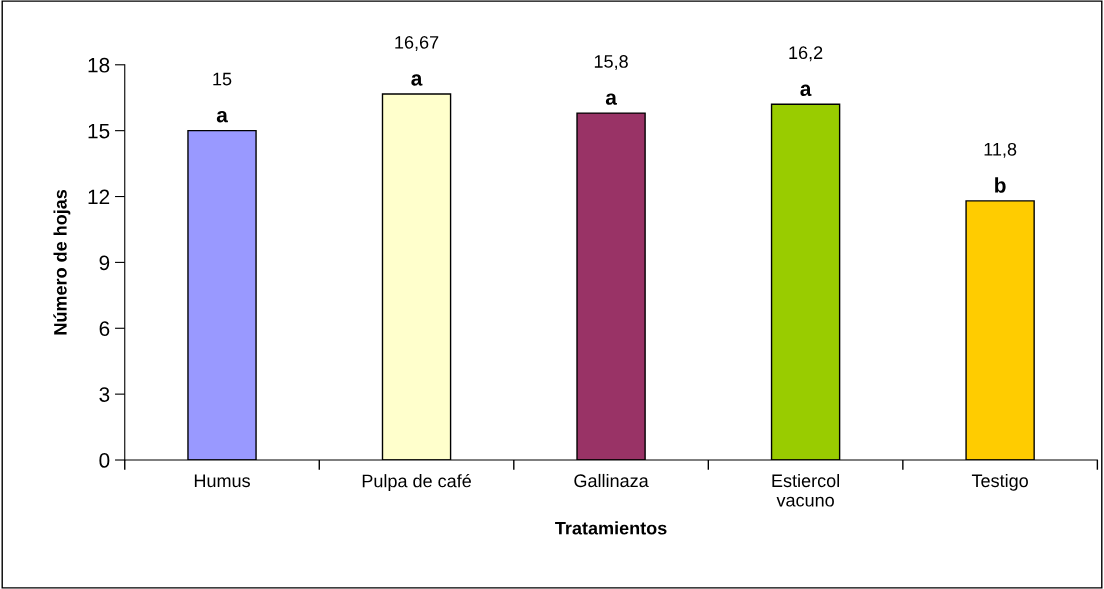 This screenshot has height=589, width=1104. Describe the element at coordinates (99, 197) in the screenshot. I see `y-tick-label: 12` at that location.